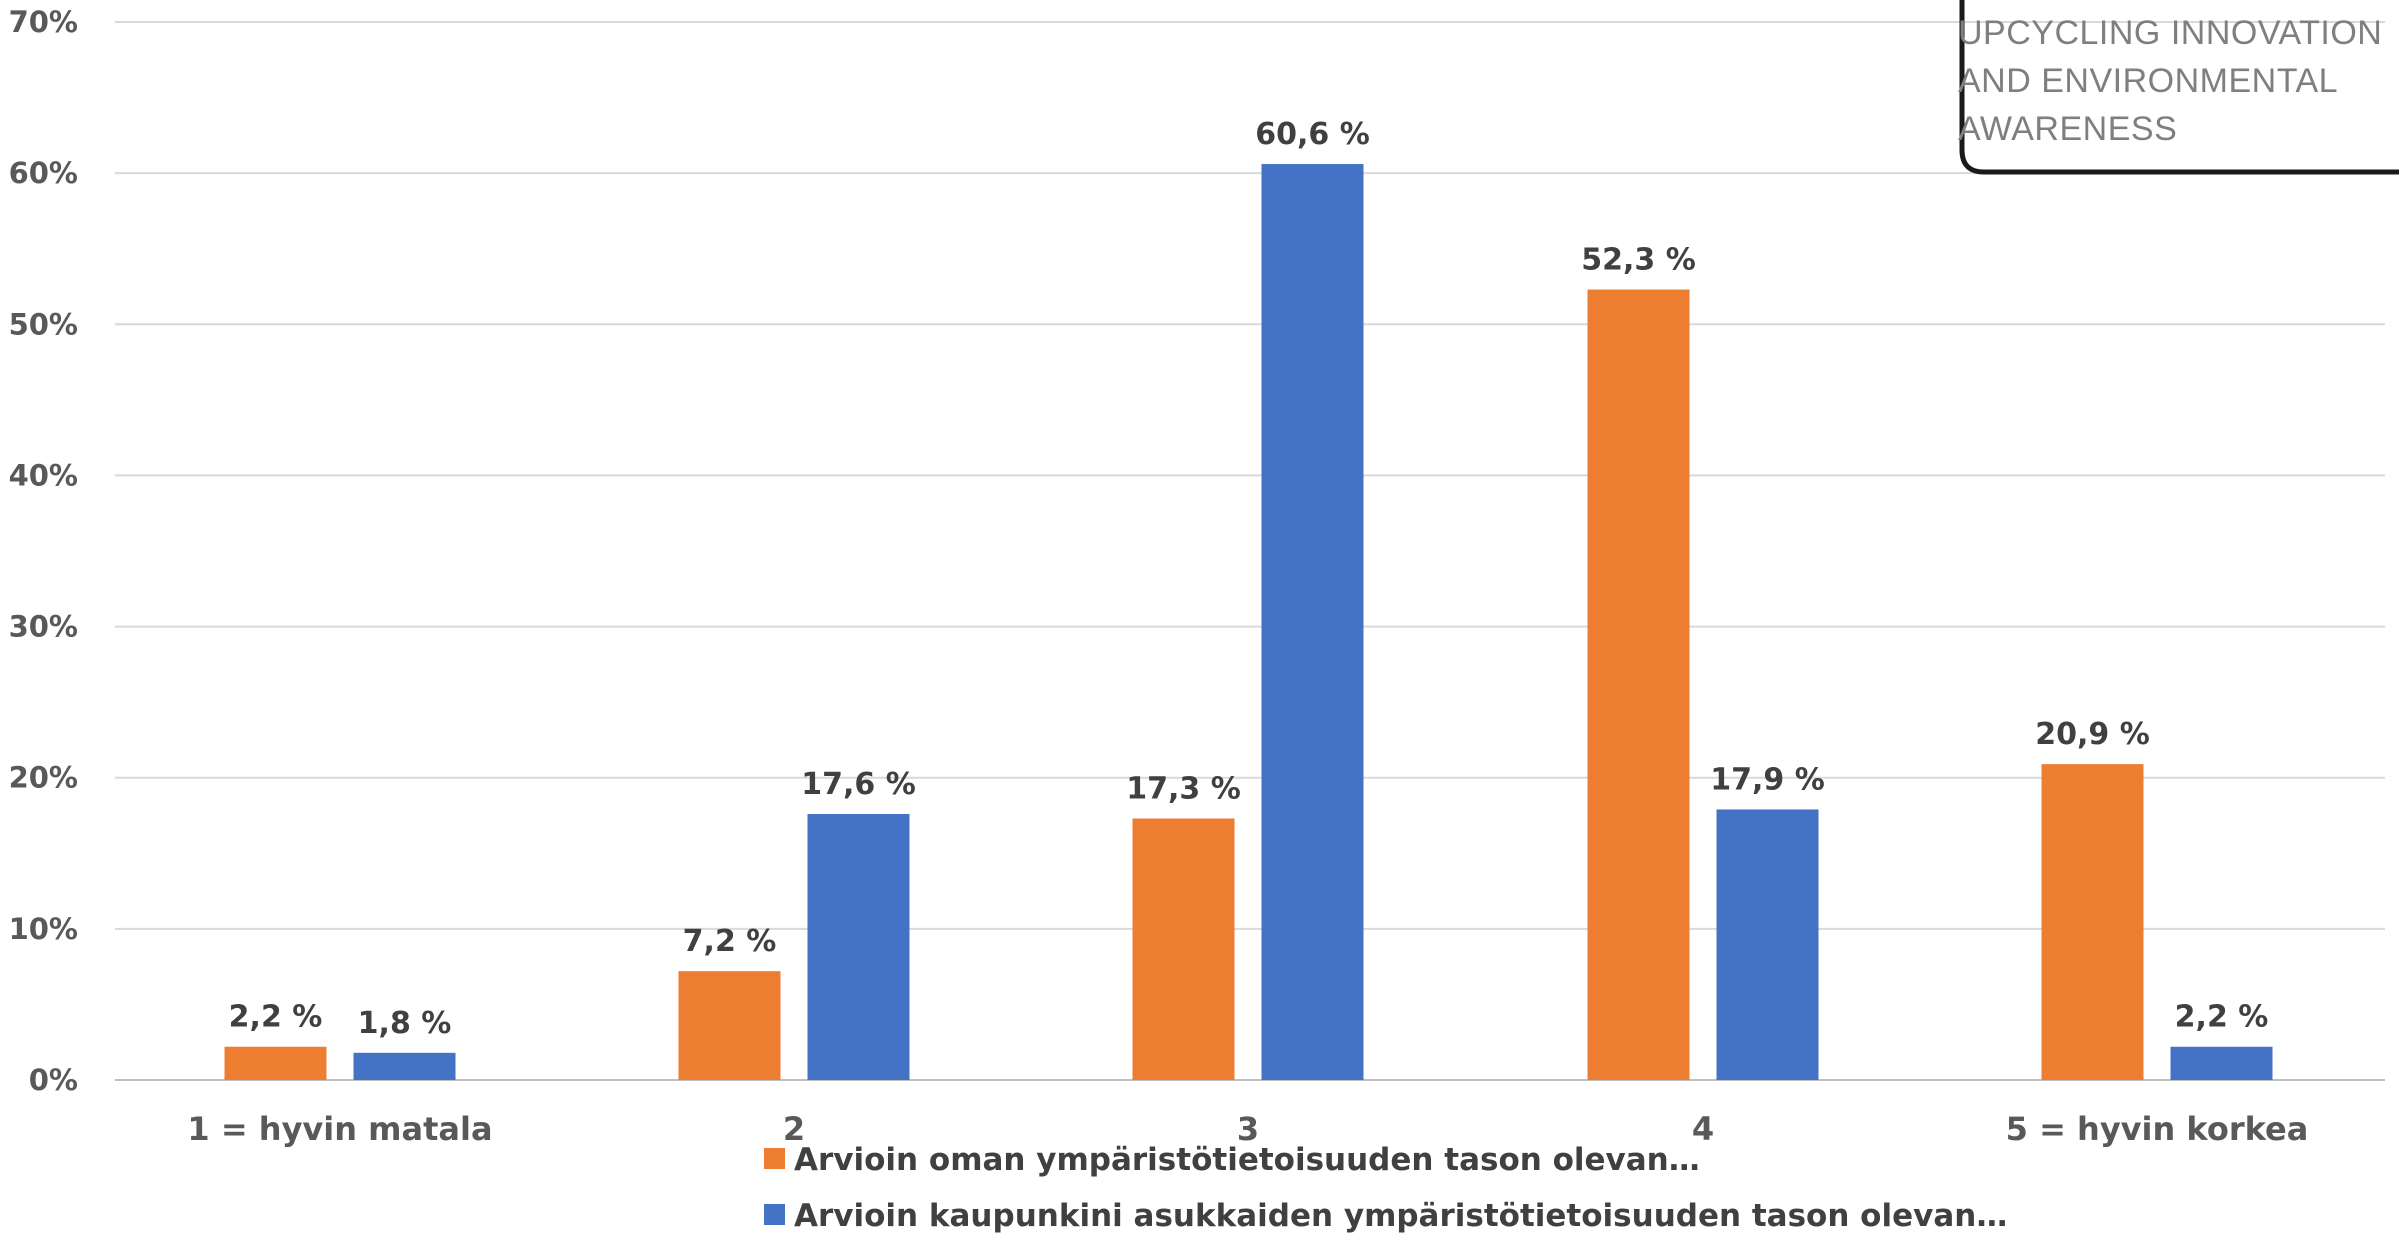  I want to click on data-label-series-2: 17,6 %, so click(858, 784).